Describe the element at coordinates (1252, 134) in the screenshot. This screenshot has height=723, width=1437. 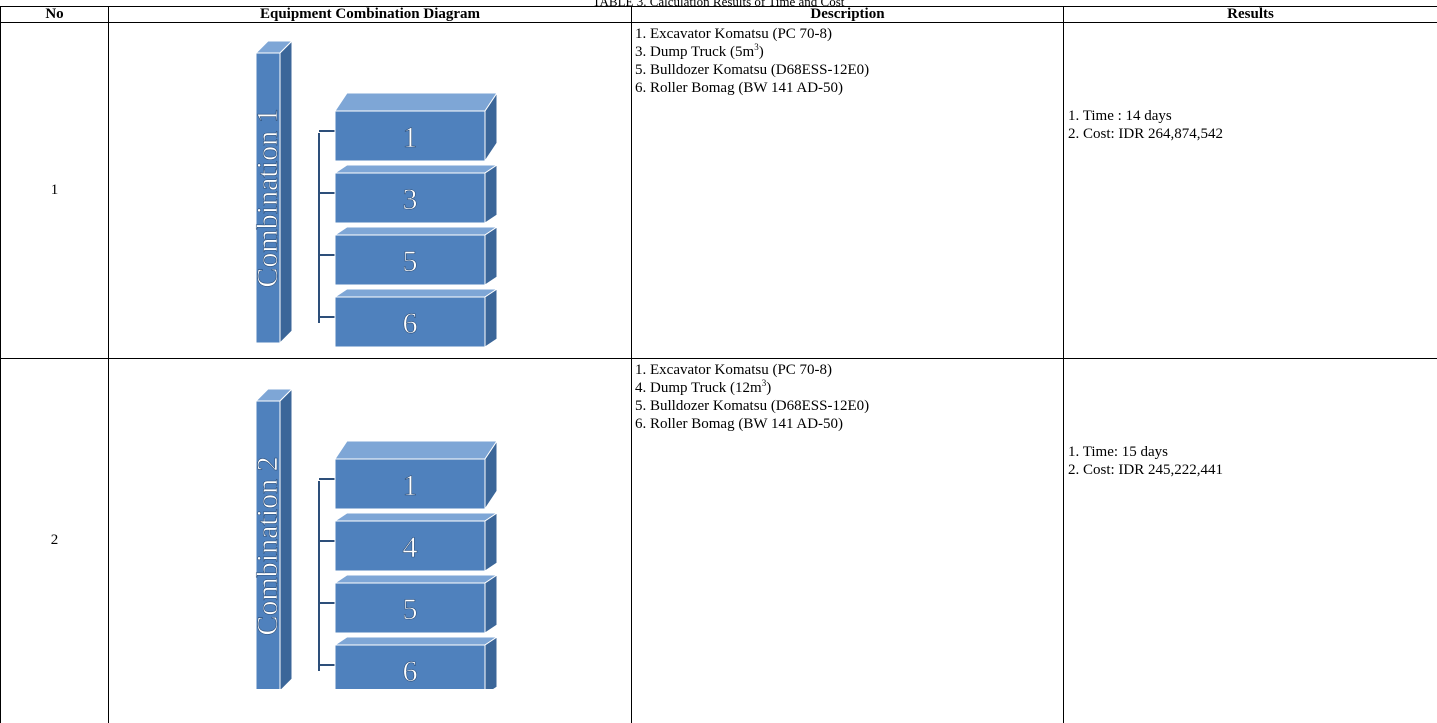
I see `result-line: 2. Cost: IDR 264,874,542` at that location.